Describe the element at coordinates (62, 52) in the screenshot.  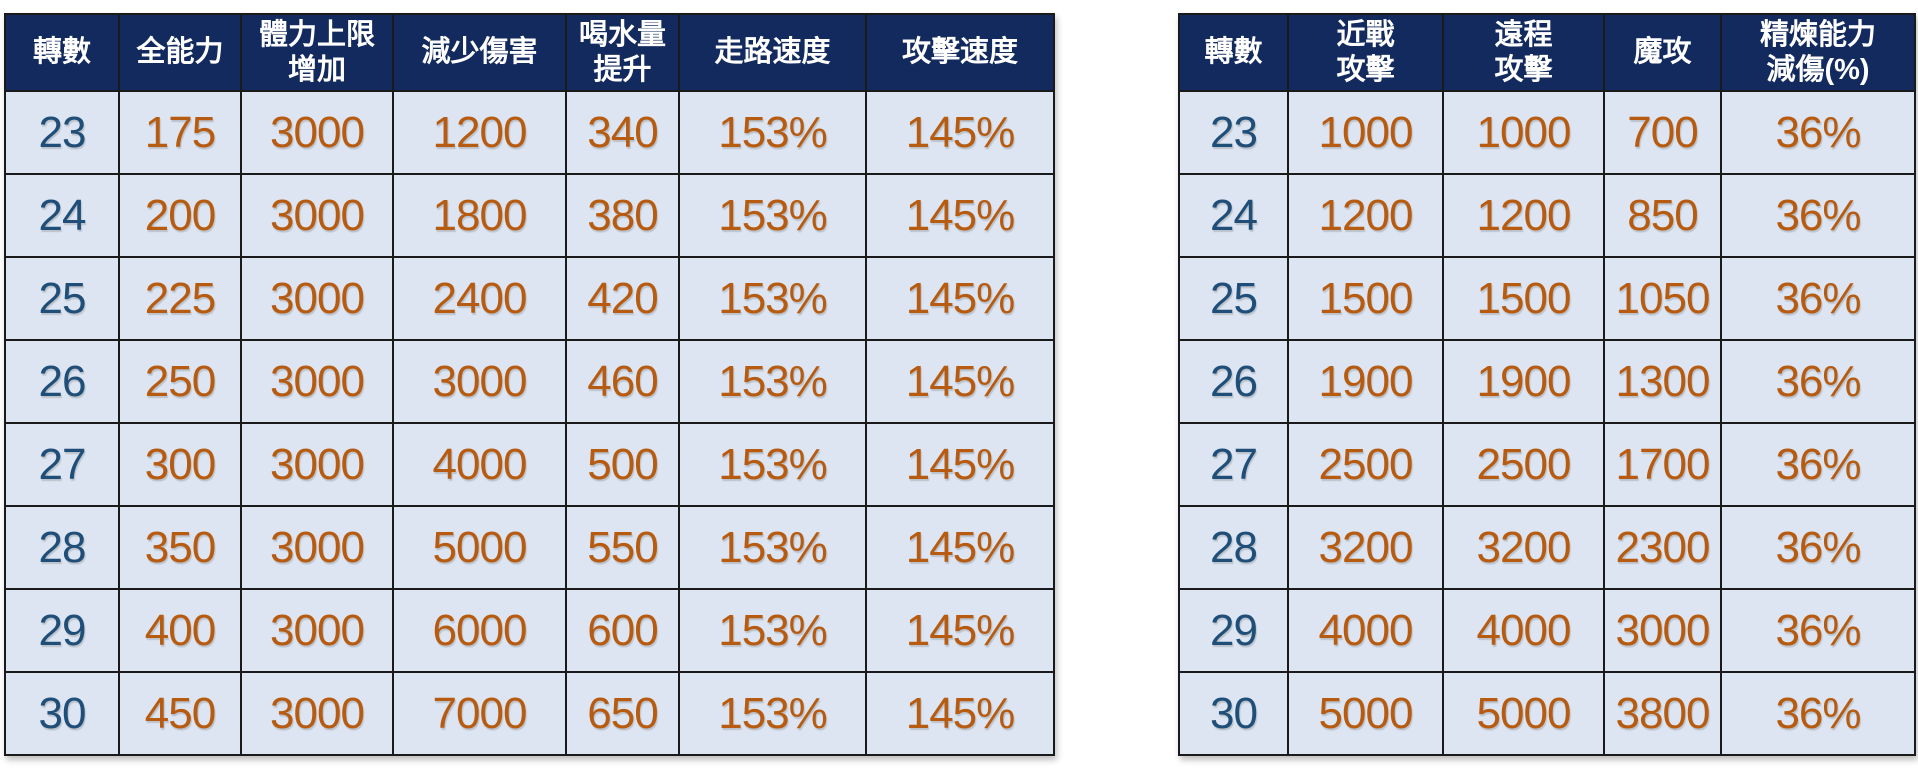
I see `column-header: 轉數` at that location.